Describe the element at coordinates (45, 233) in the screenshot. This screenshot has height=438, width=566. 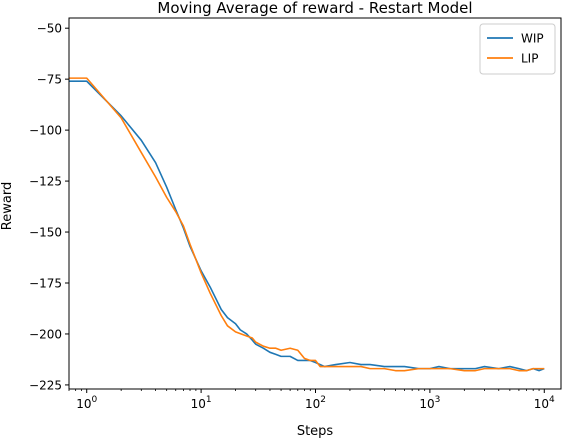
I see `y-tick-label: −150` at that location.